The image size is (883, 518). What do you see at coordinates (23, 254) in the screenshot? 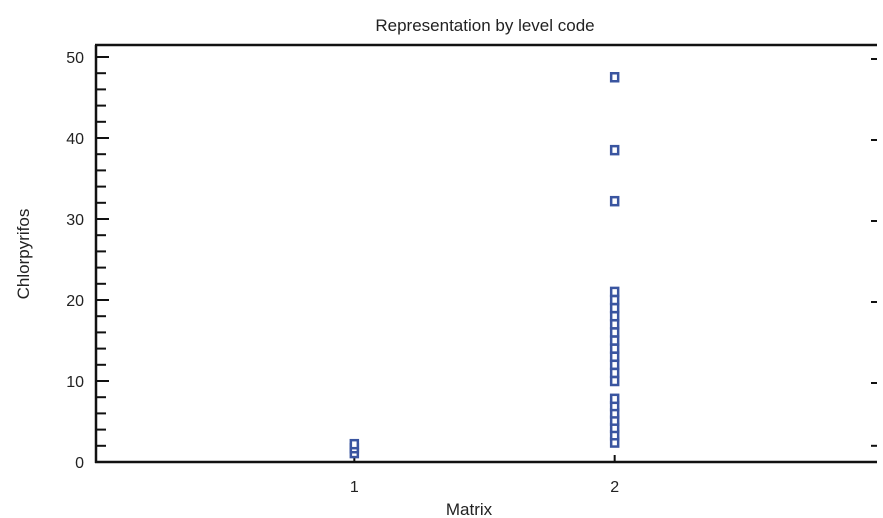
I see `y-axis-label: Chlorpyrifos` at bounding box center [23, 254].